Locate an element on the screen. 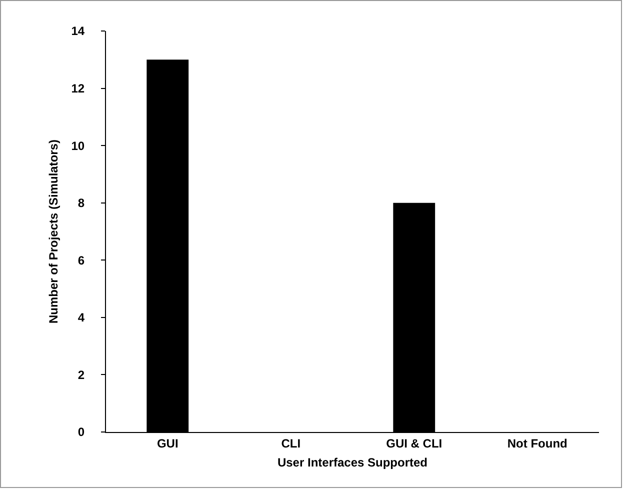  y-axis-title: Number of Projects (Simulators) is located at coordinates (53, 231).